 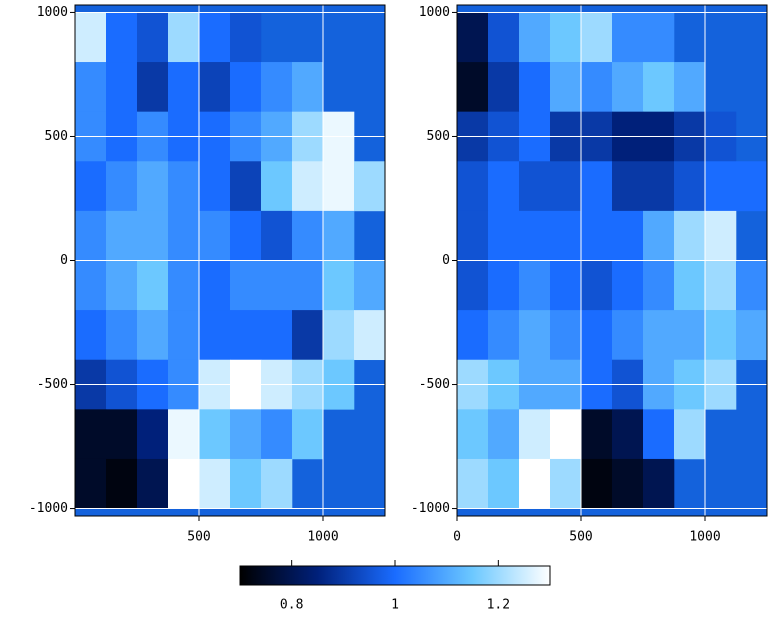 I want to click on colorbar-tick-label: 1.2, so click(x=498, y=605).